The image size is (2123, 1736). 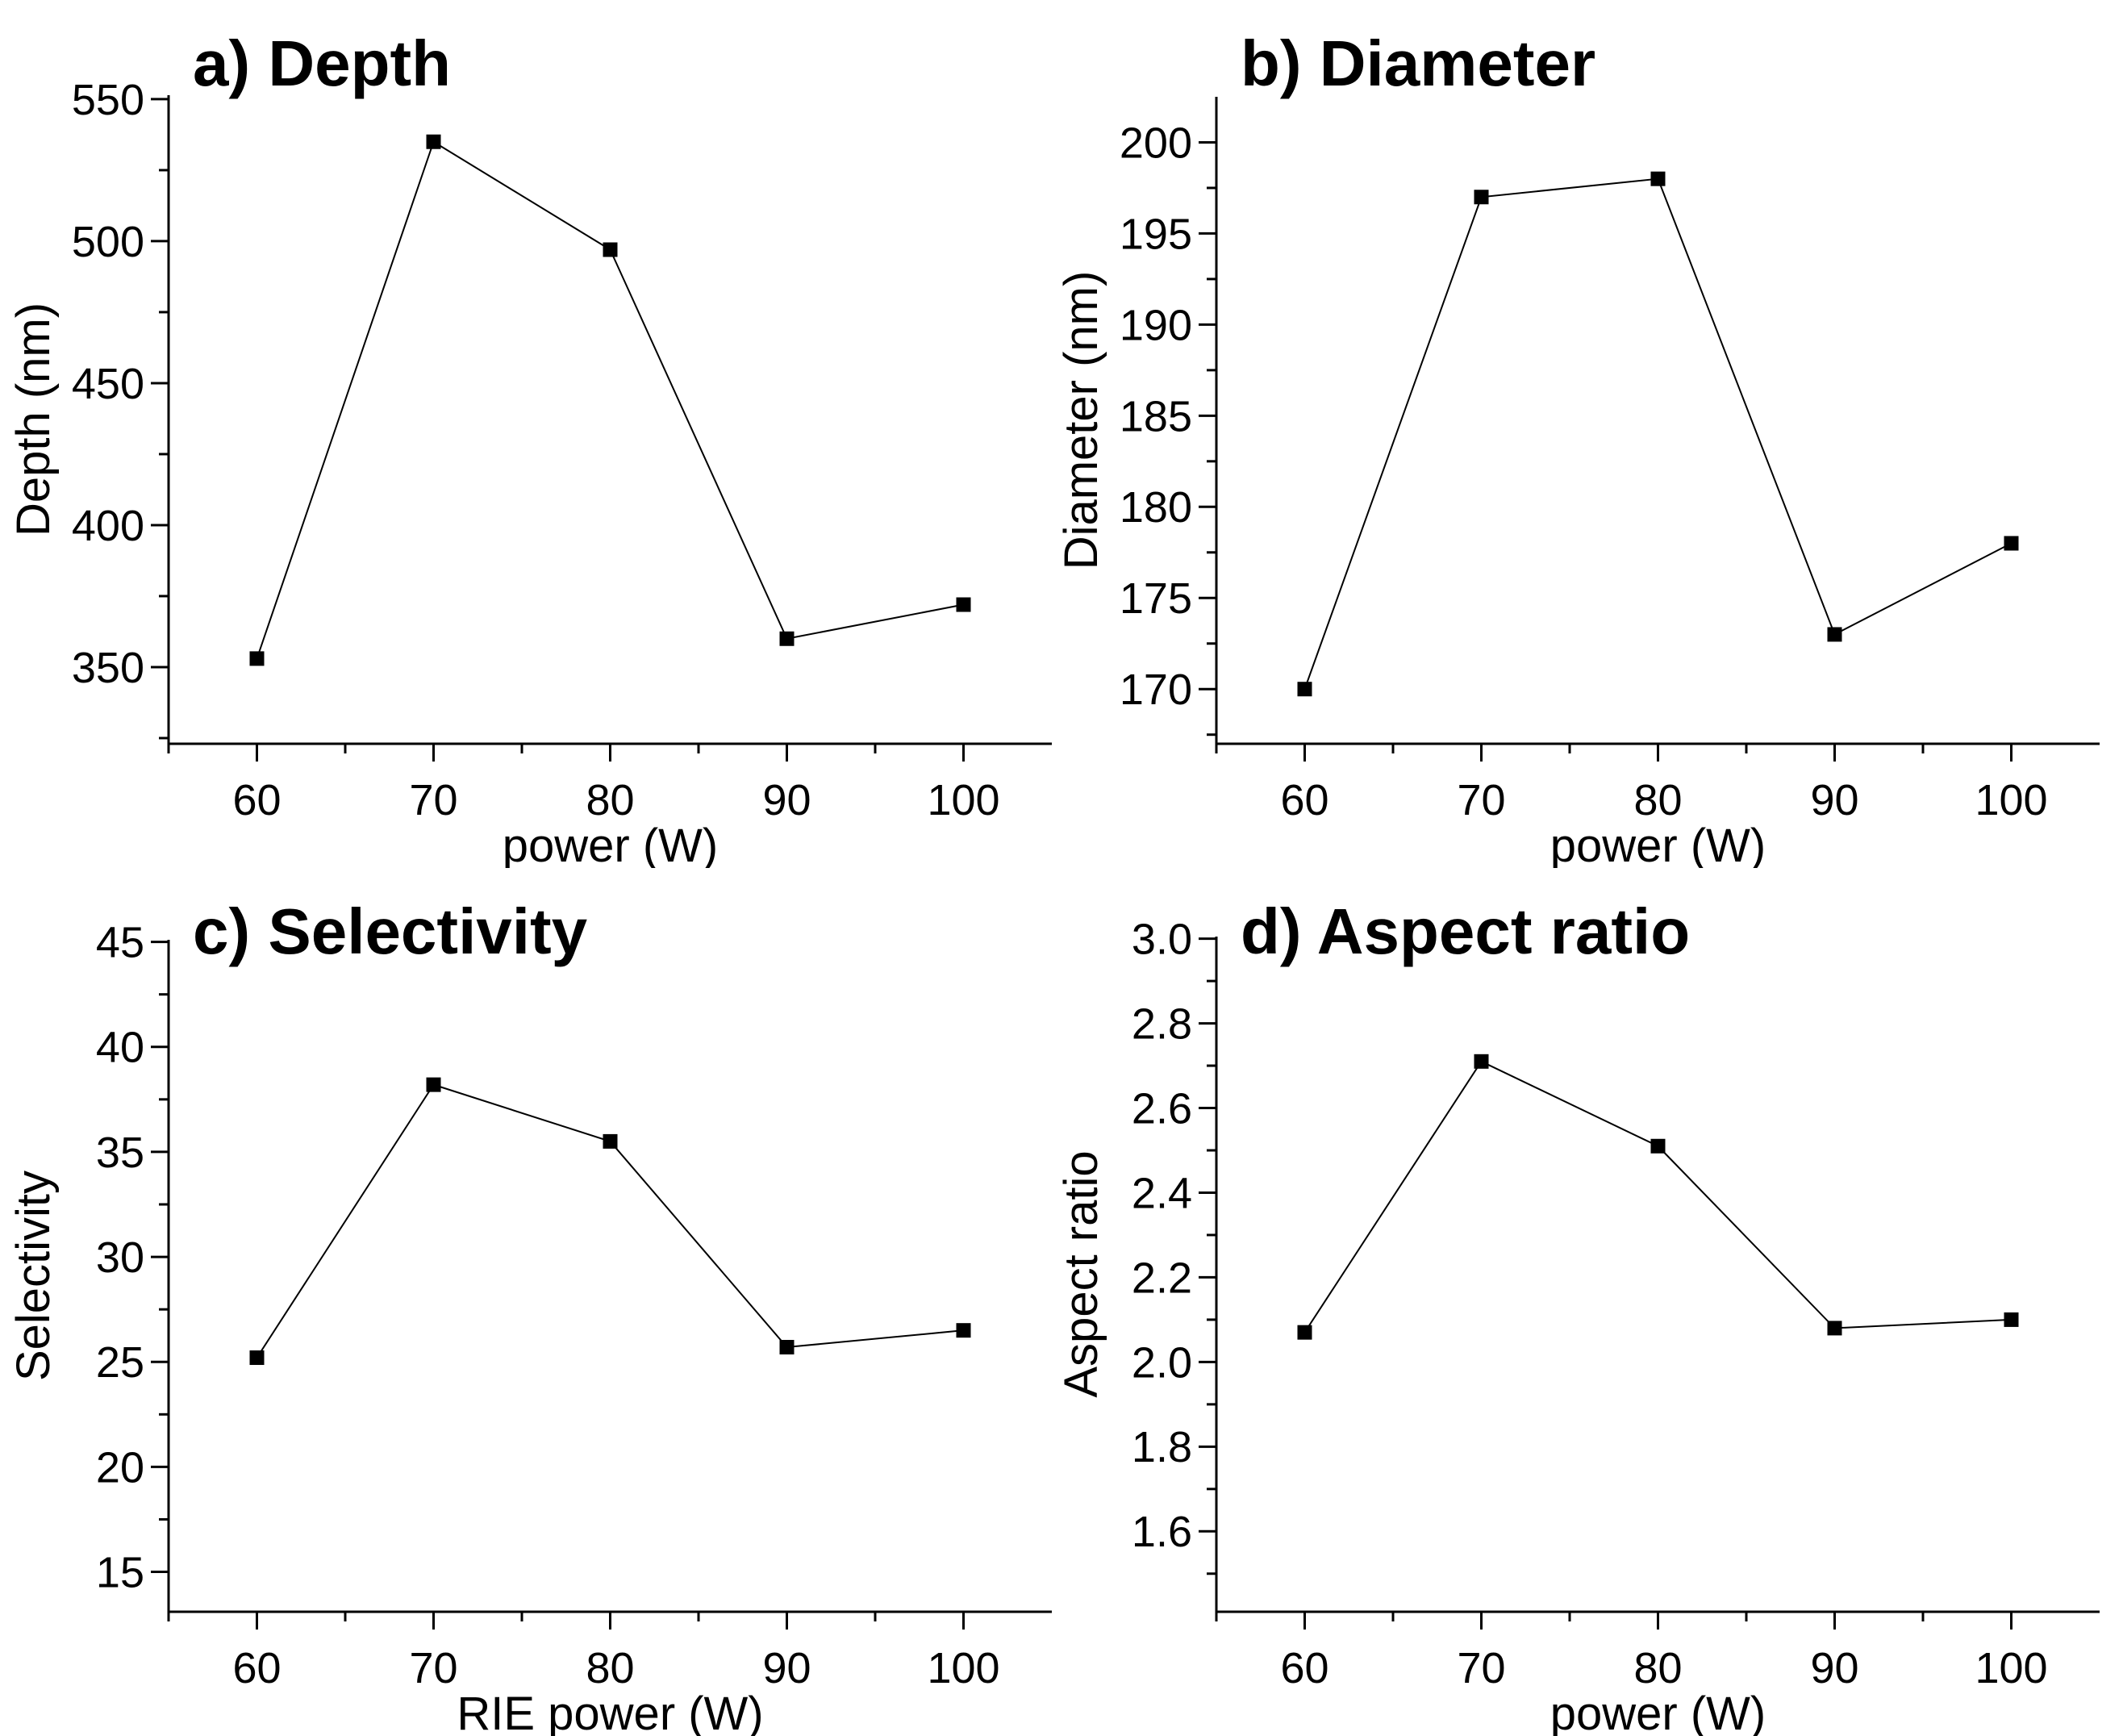 What do you see at coordinates (1162, 1363) in the screenshot?
I see `y-tick-label: 2.0` at bounding box center [1162, 1363].